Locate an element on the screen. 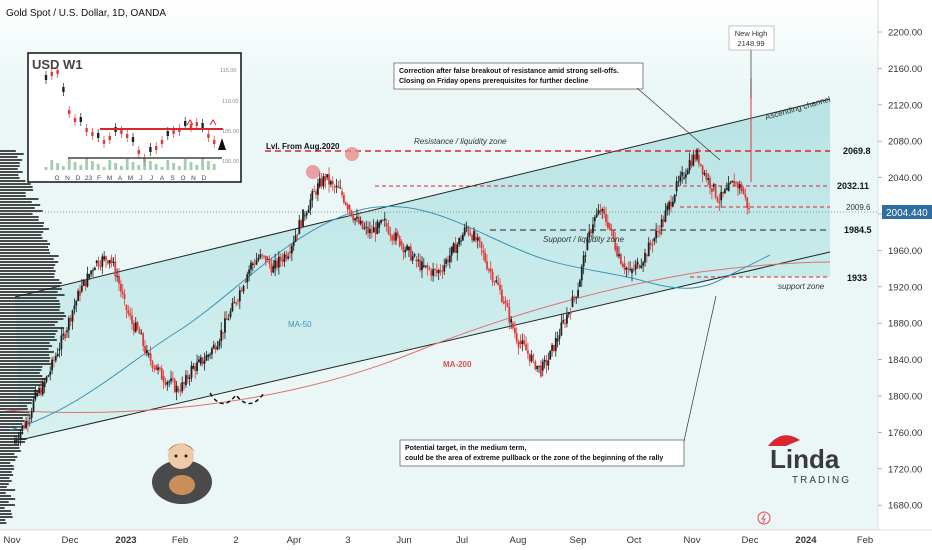 Image resolution: width=932 pixels, height=550 pixels. new-high-box is located at coordinates (751, 38).